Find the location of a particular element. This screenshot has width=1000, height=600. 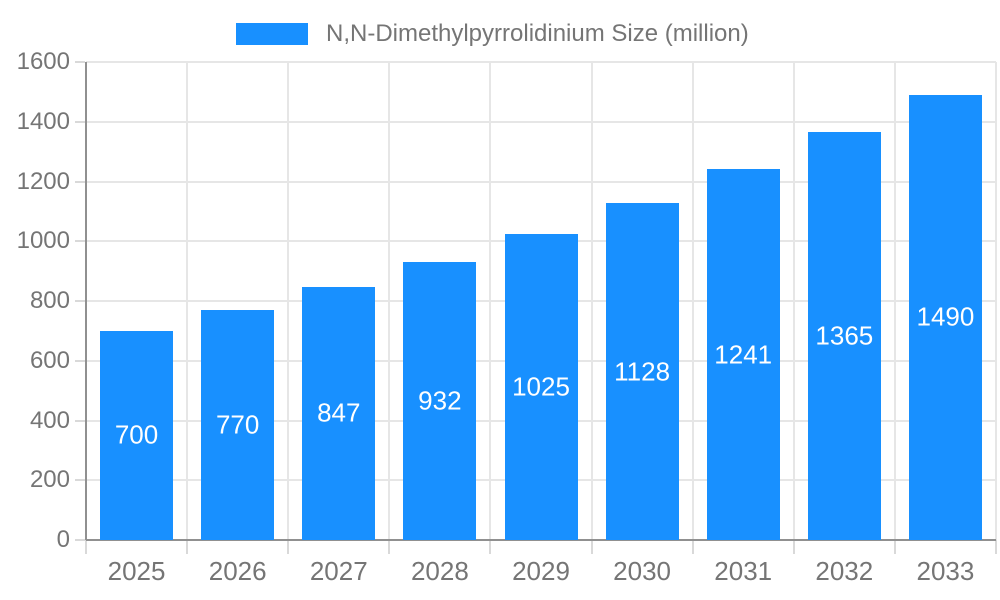

legend-item: N,N-Dimethylpyrrolidinium Size (million) is located at coordinates (492, 34).